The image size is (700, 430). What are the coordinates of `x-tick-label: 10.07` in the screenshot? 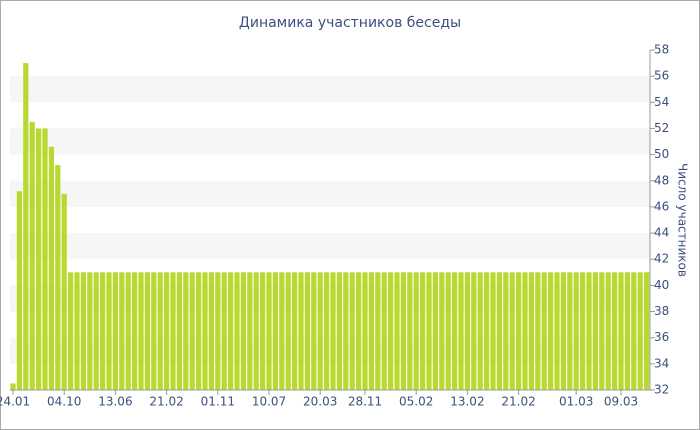 It's located at (269, 402).